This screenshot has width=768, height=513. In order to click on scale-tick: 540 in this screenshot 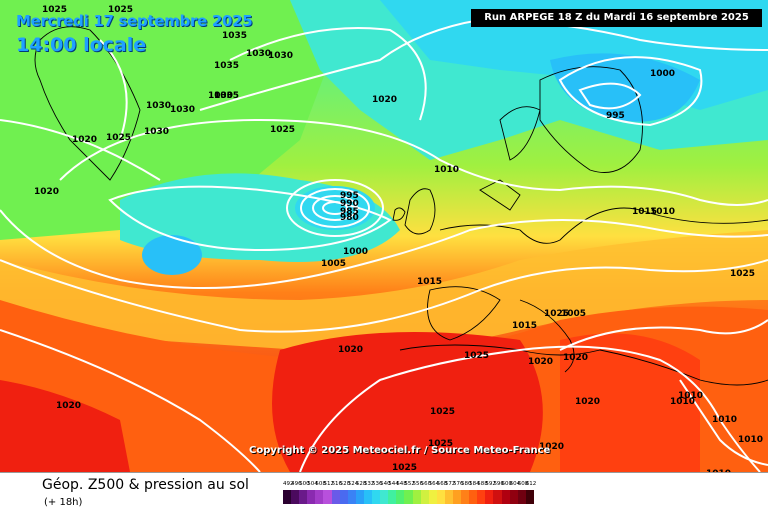, I will do `click(385, 484)`.